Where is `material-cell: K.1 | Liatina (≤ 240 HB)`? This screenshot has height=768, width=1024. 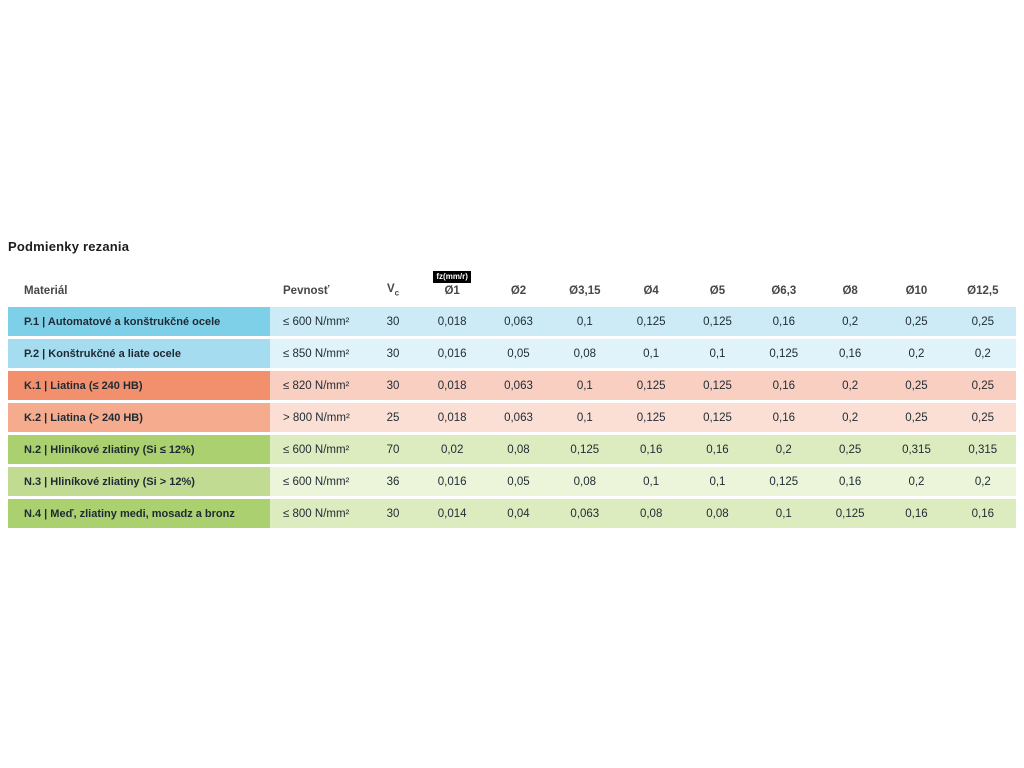 material-cell: K.1 | Liatina (≤ 240 HB) is located at coordinates (139, 385).